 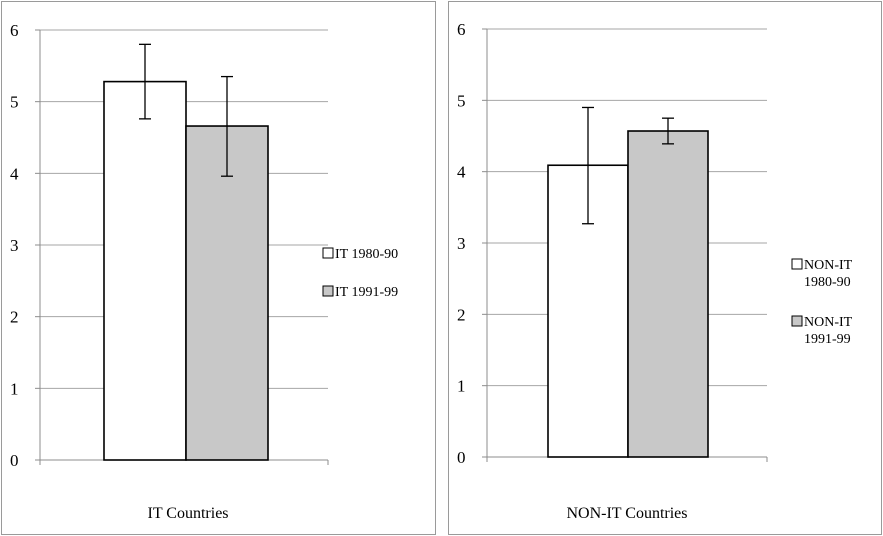 What do you see at coordinates (366, 292) in the screenshot?
I see `legend-label: IT 1991-99` at bounding box center [366, 292].